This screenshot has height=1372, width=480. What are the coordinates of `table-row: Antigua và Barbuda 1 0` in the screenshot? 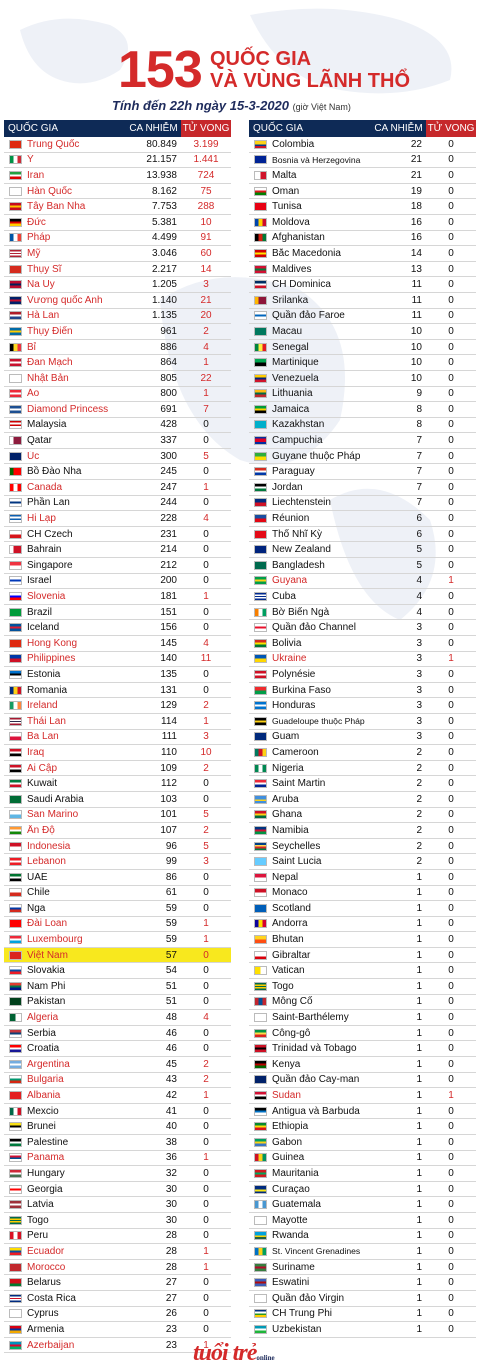 It's located at (362, 1112).